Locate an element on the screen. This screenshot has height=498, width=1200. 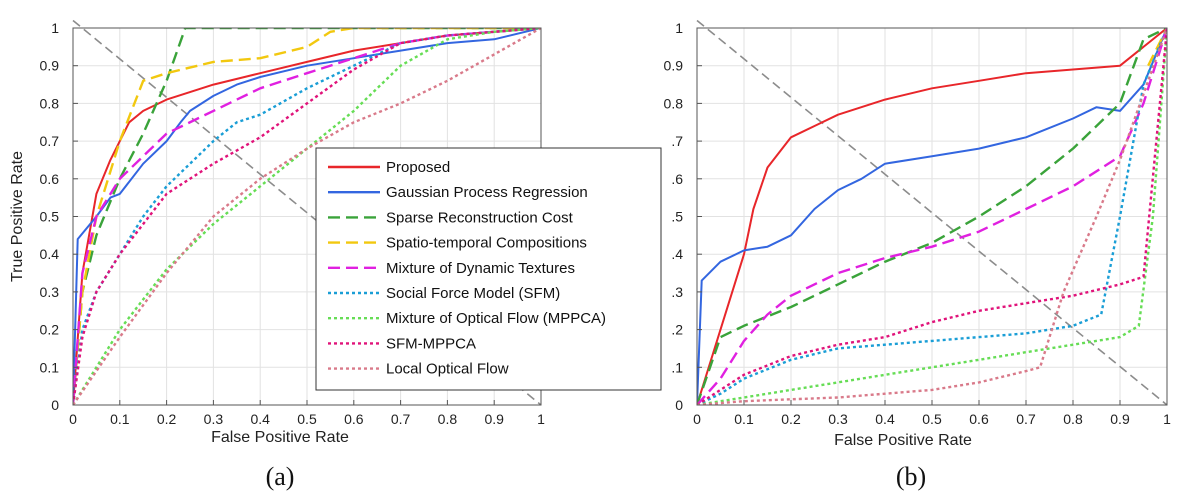
legend-entry-label: Local Optical Flow is located at coordinates (447, 369).